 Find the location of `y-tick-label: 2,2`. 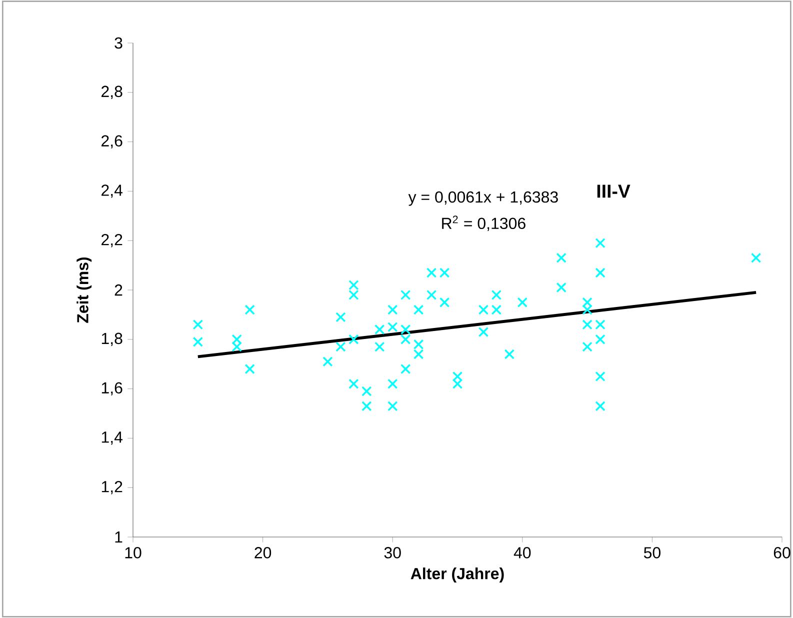

y-tick-label: 2,2 is located at coordinates (112, 241).